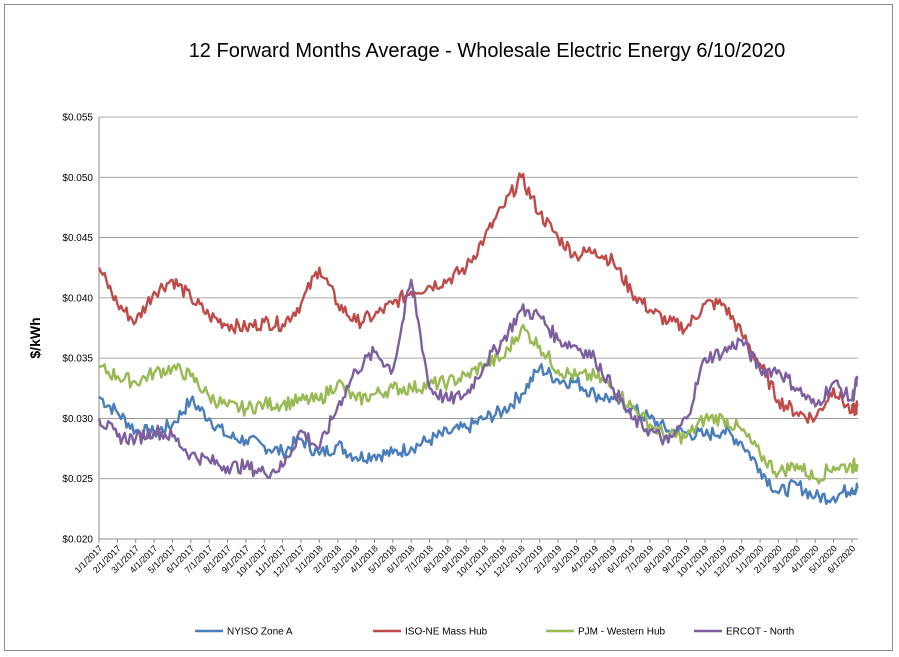 This screenshot has height=657, width=899. I want to click on y-tick-label: $0.055, so click(77, 118).